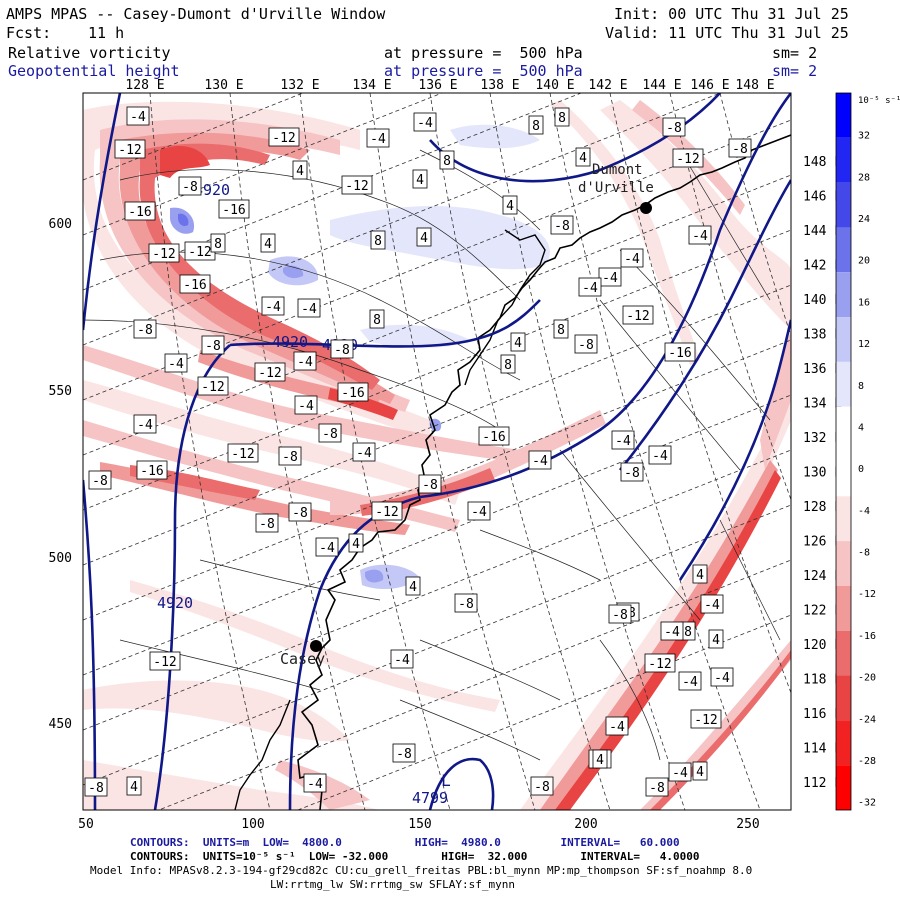 The width and height of the screenshot is (900, 900). What do you see at coordinates (867, 636) in the screenshot?
I see `colorbar-tick-label: -16` at bounding box center [867, 636].